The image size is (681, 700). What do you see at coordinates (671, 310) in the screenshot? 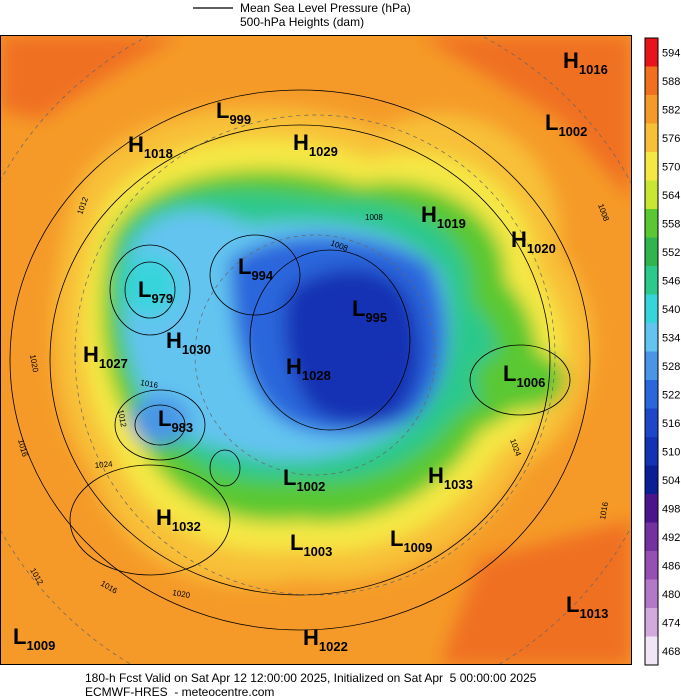
I see `colorbar-label: 540` at bounding box center [671, 310].